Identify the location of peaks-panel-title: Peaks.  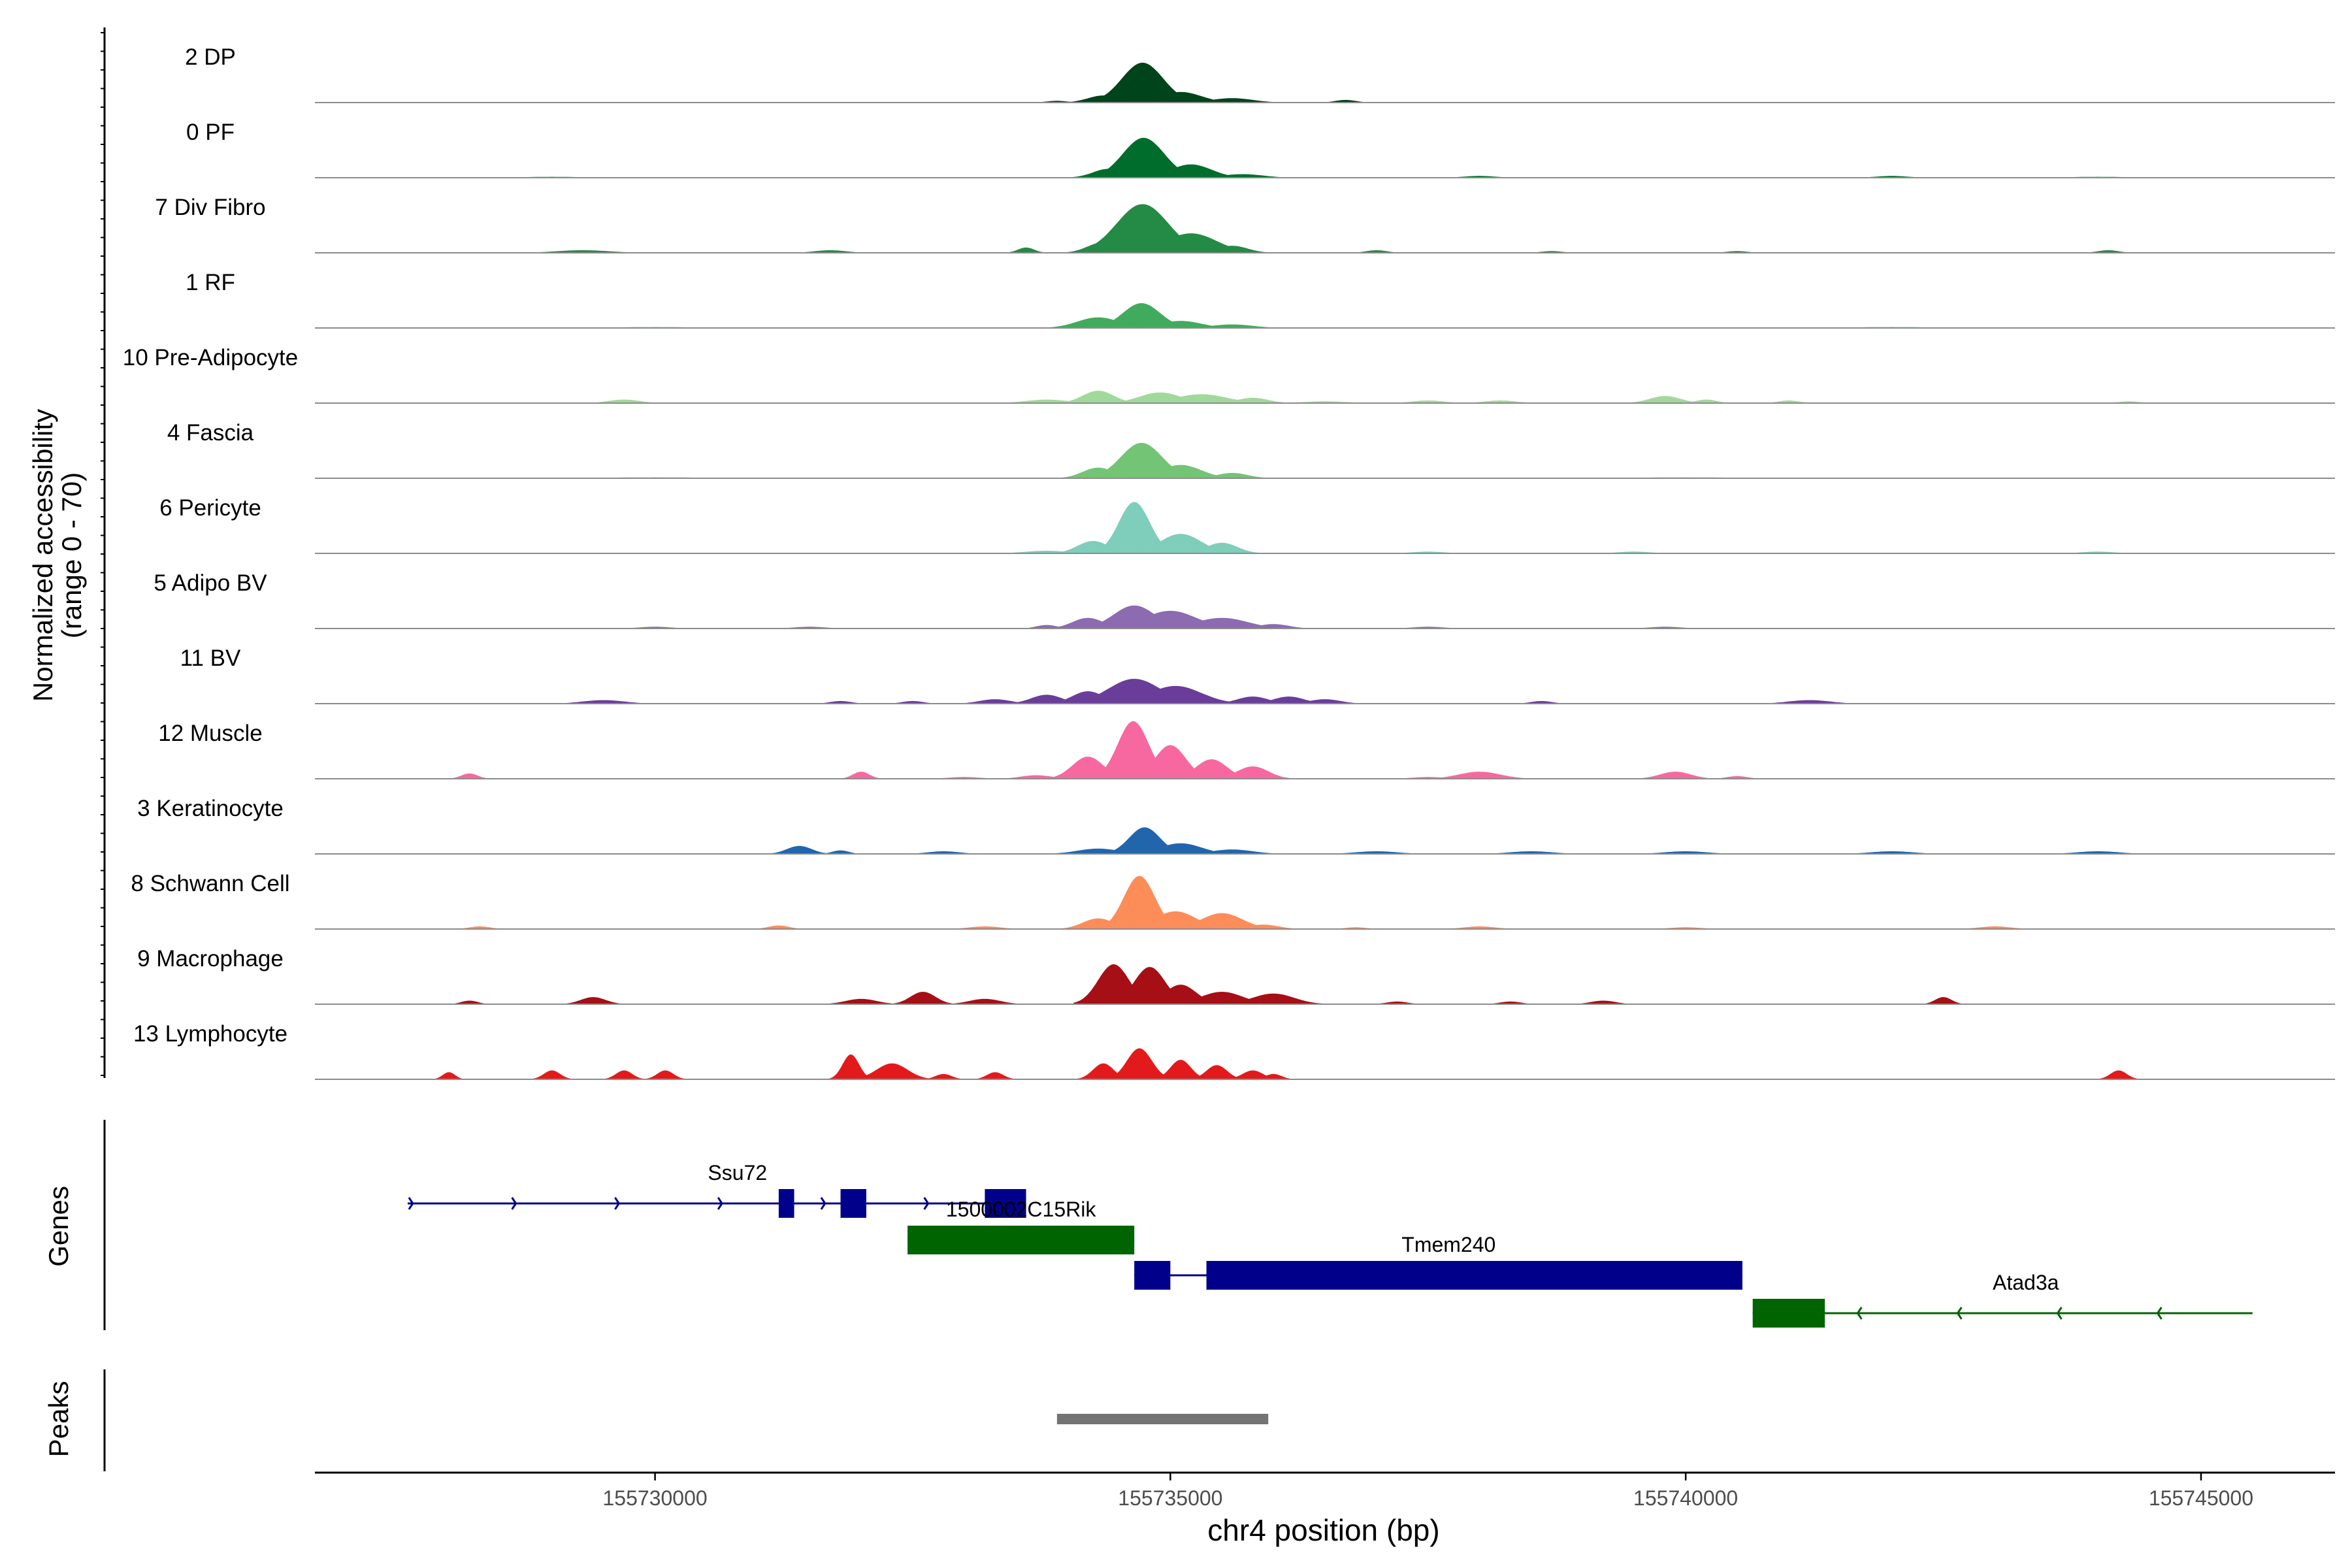
(58, 1419).